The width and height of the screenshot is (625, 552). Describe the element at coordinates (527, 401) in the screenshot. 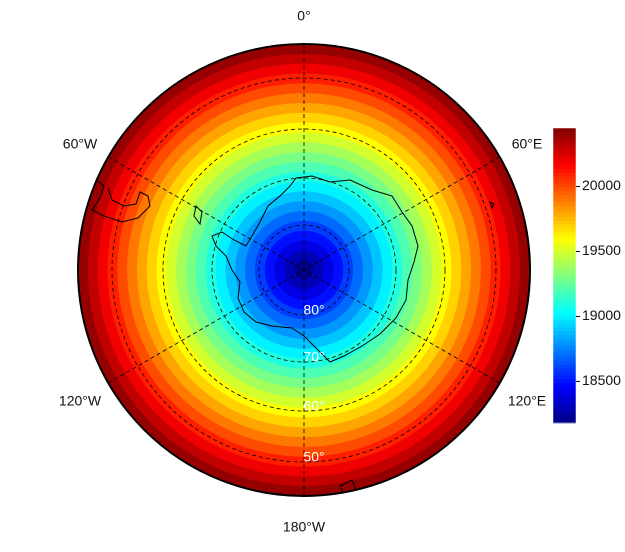

I see `meridian-label: 120°E` at that location.